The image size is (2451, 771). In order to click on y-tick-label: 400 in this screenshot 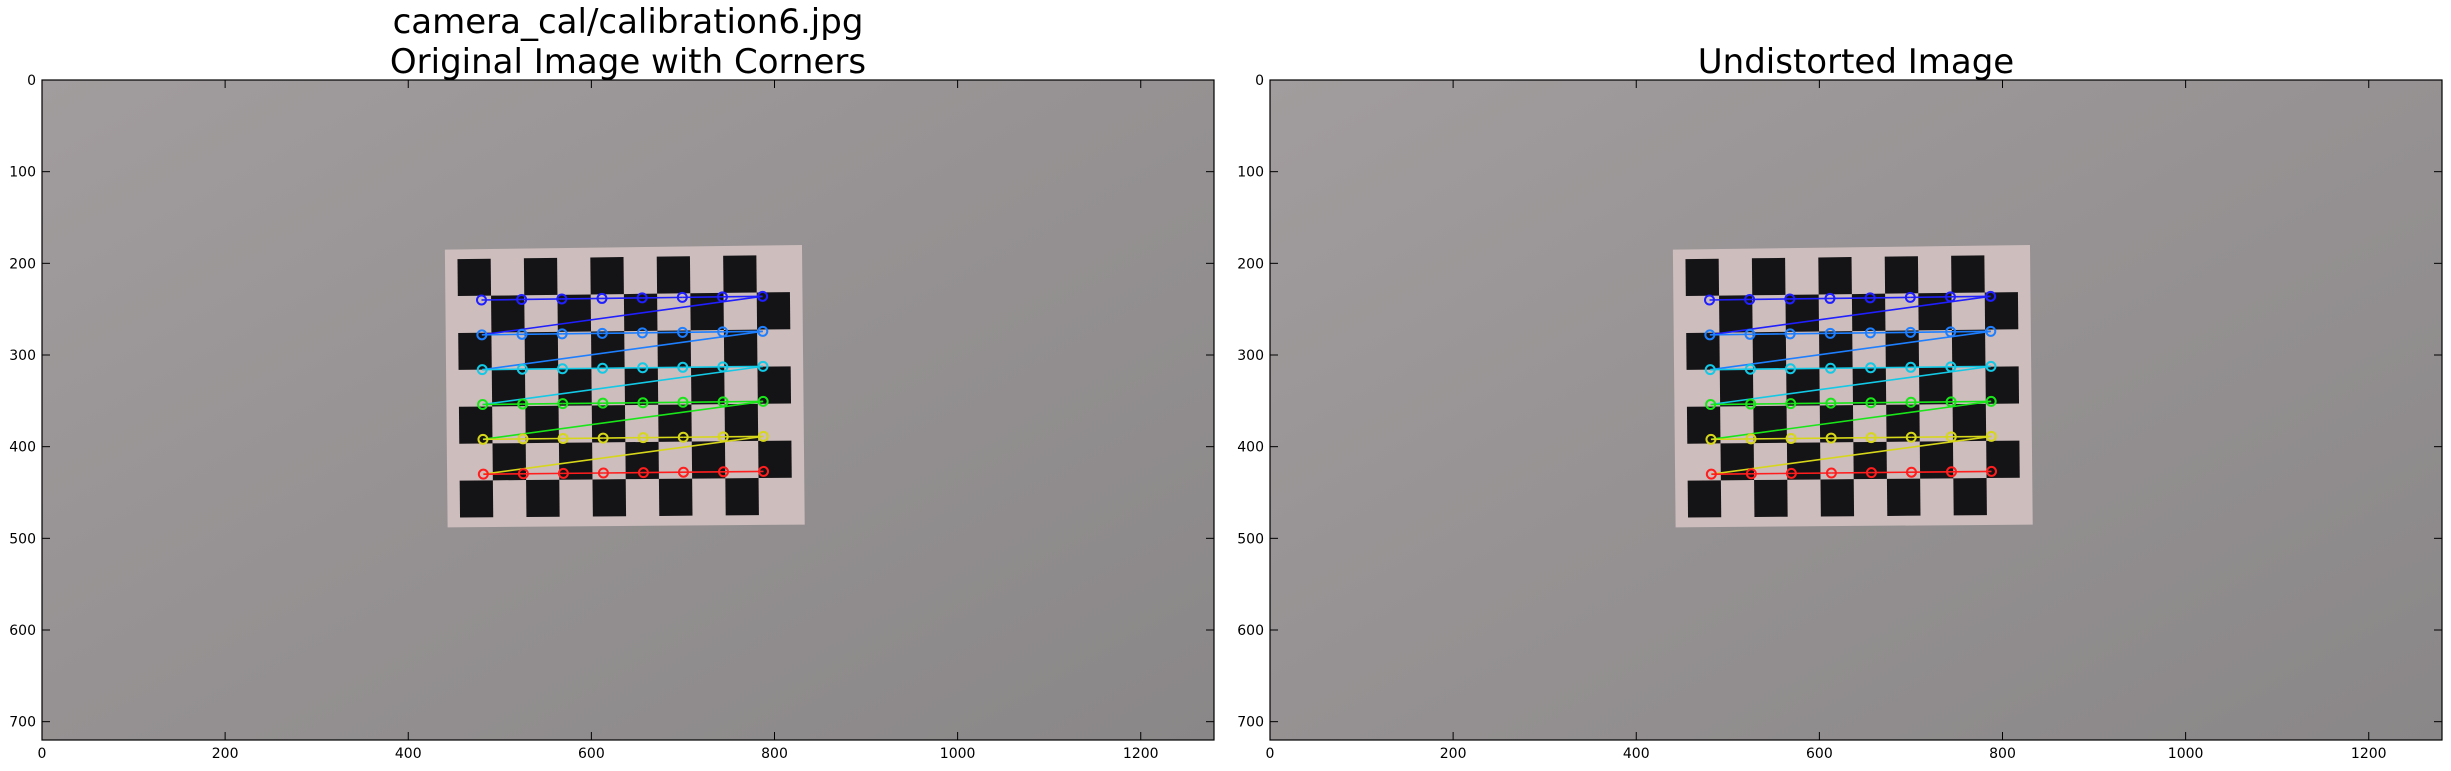, I will do `click(22, 448)`.